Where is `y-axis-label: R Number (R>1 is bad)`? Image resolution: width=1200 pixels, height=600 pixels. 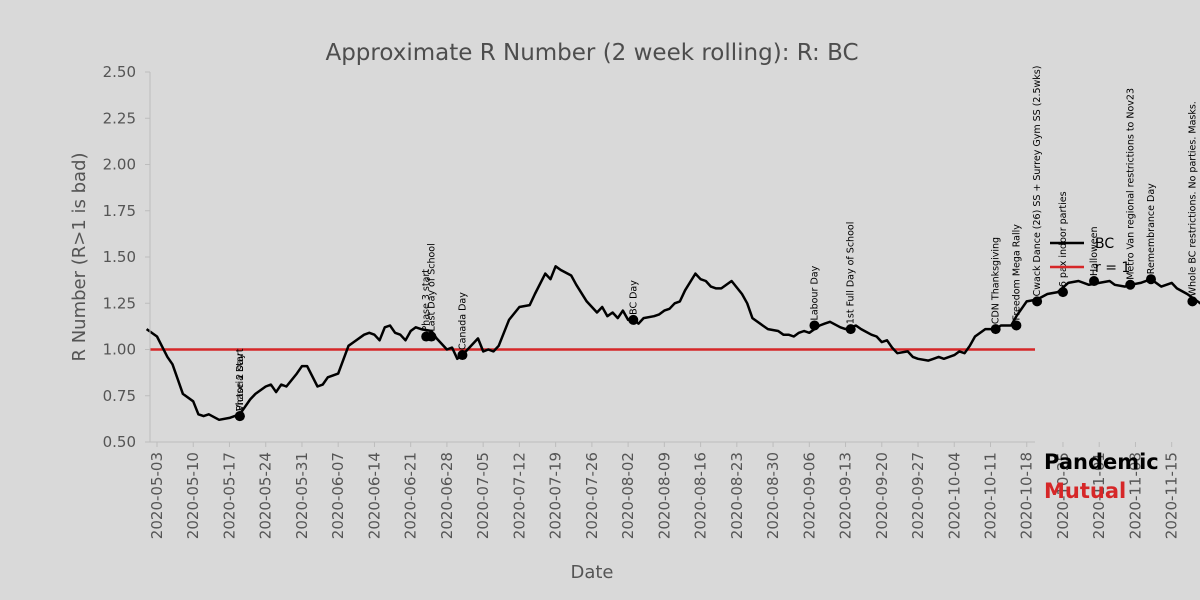 y-axis-label: R Number (R>1 is bad) is located at coordinates (79, 256).